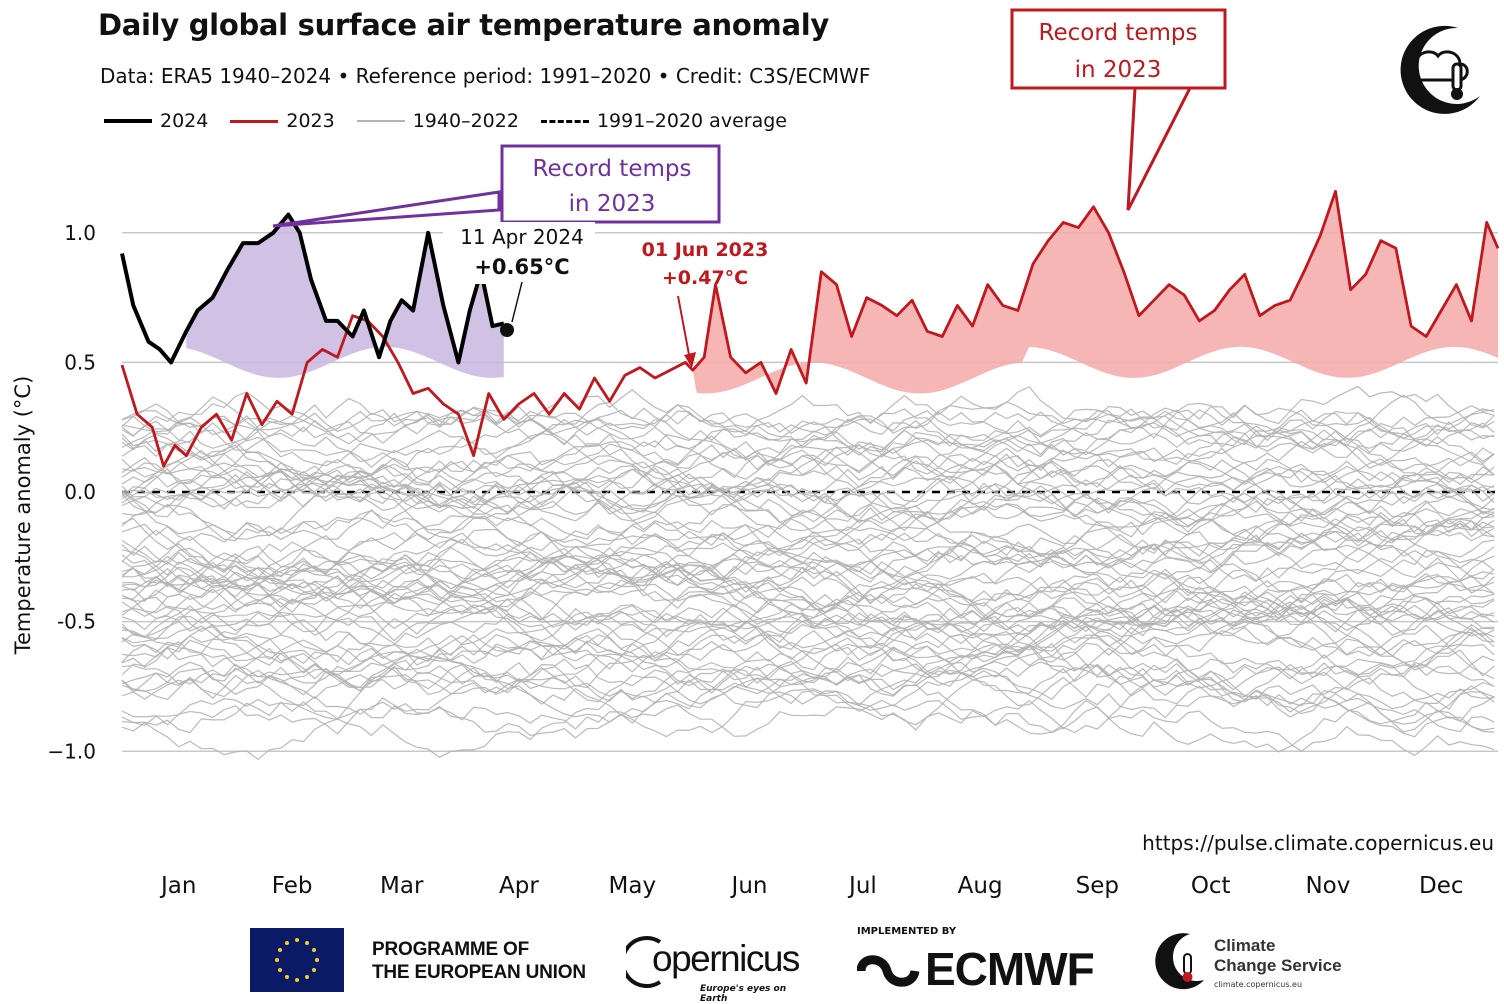 The height and width of the screenshot is (1004, 1504). What do you see at coordinates (71, 751) in the screenshot?
I see `y-tick-label: −1.0` at bounding box center [71, 751].